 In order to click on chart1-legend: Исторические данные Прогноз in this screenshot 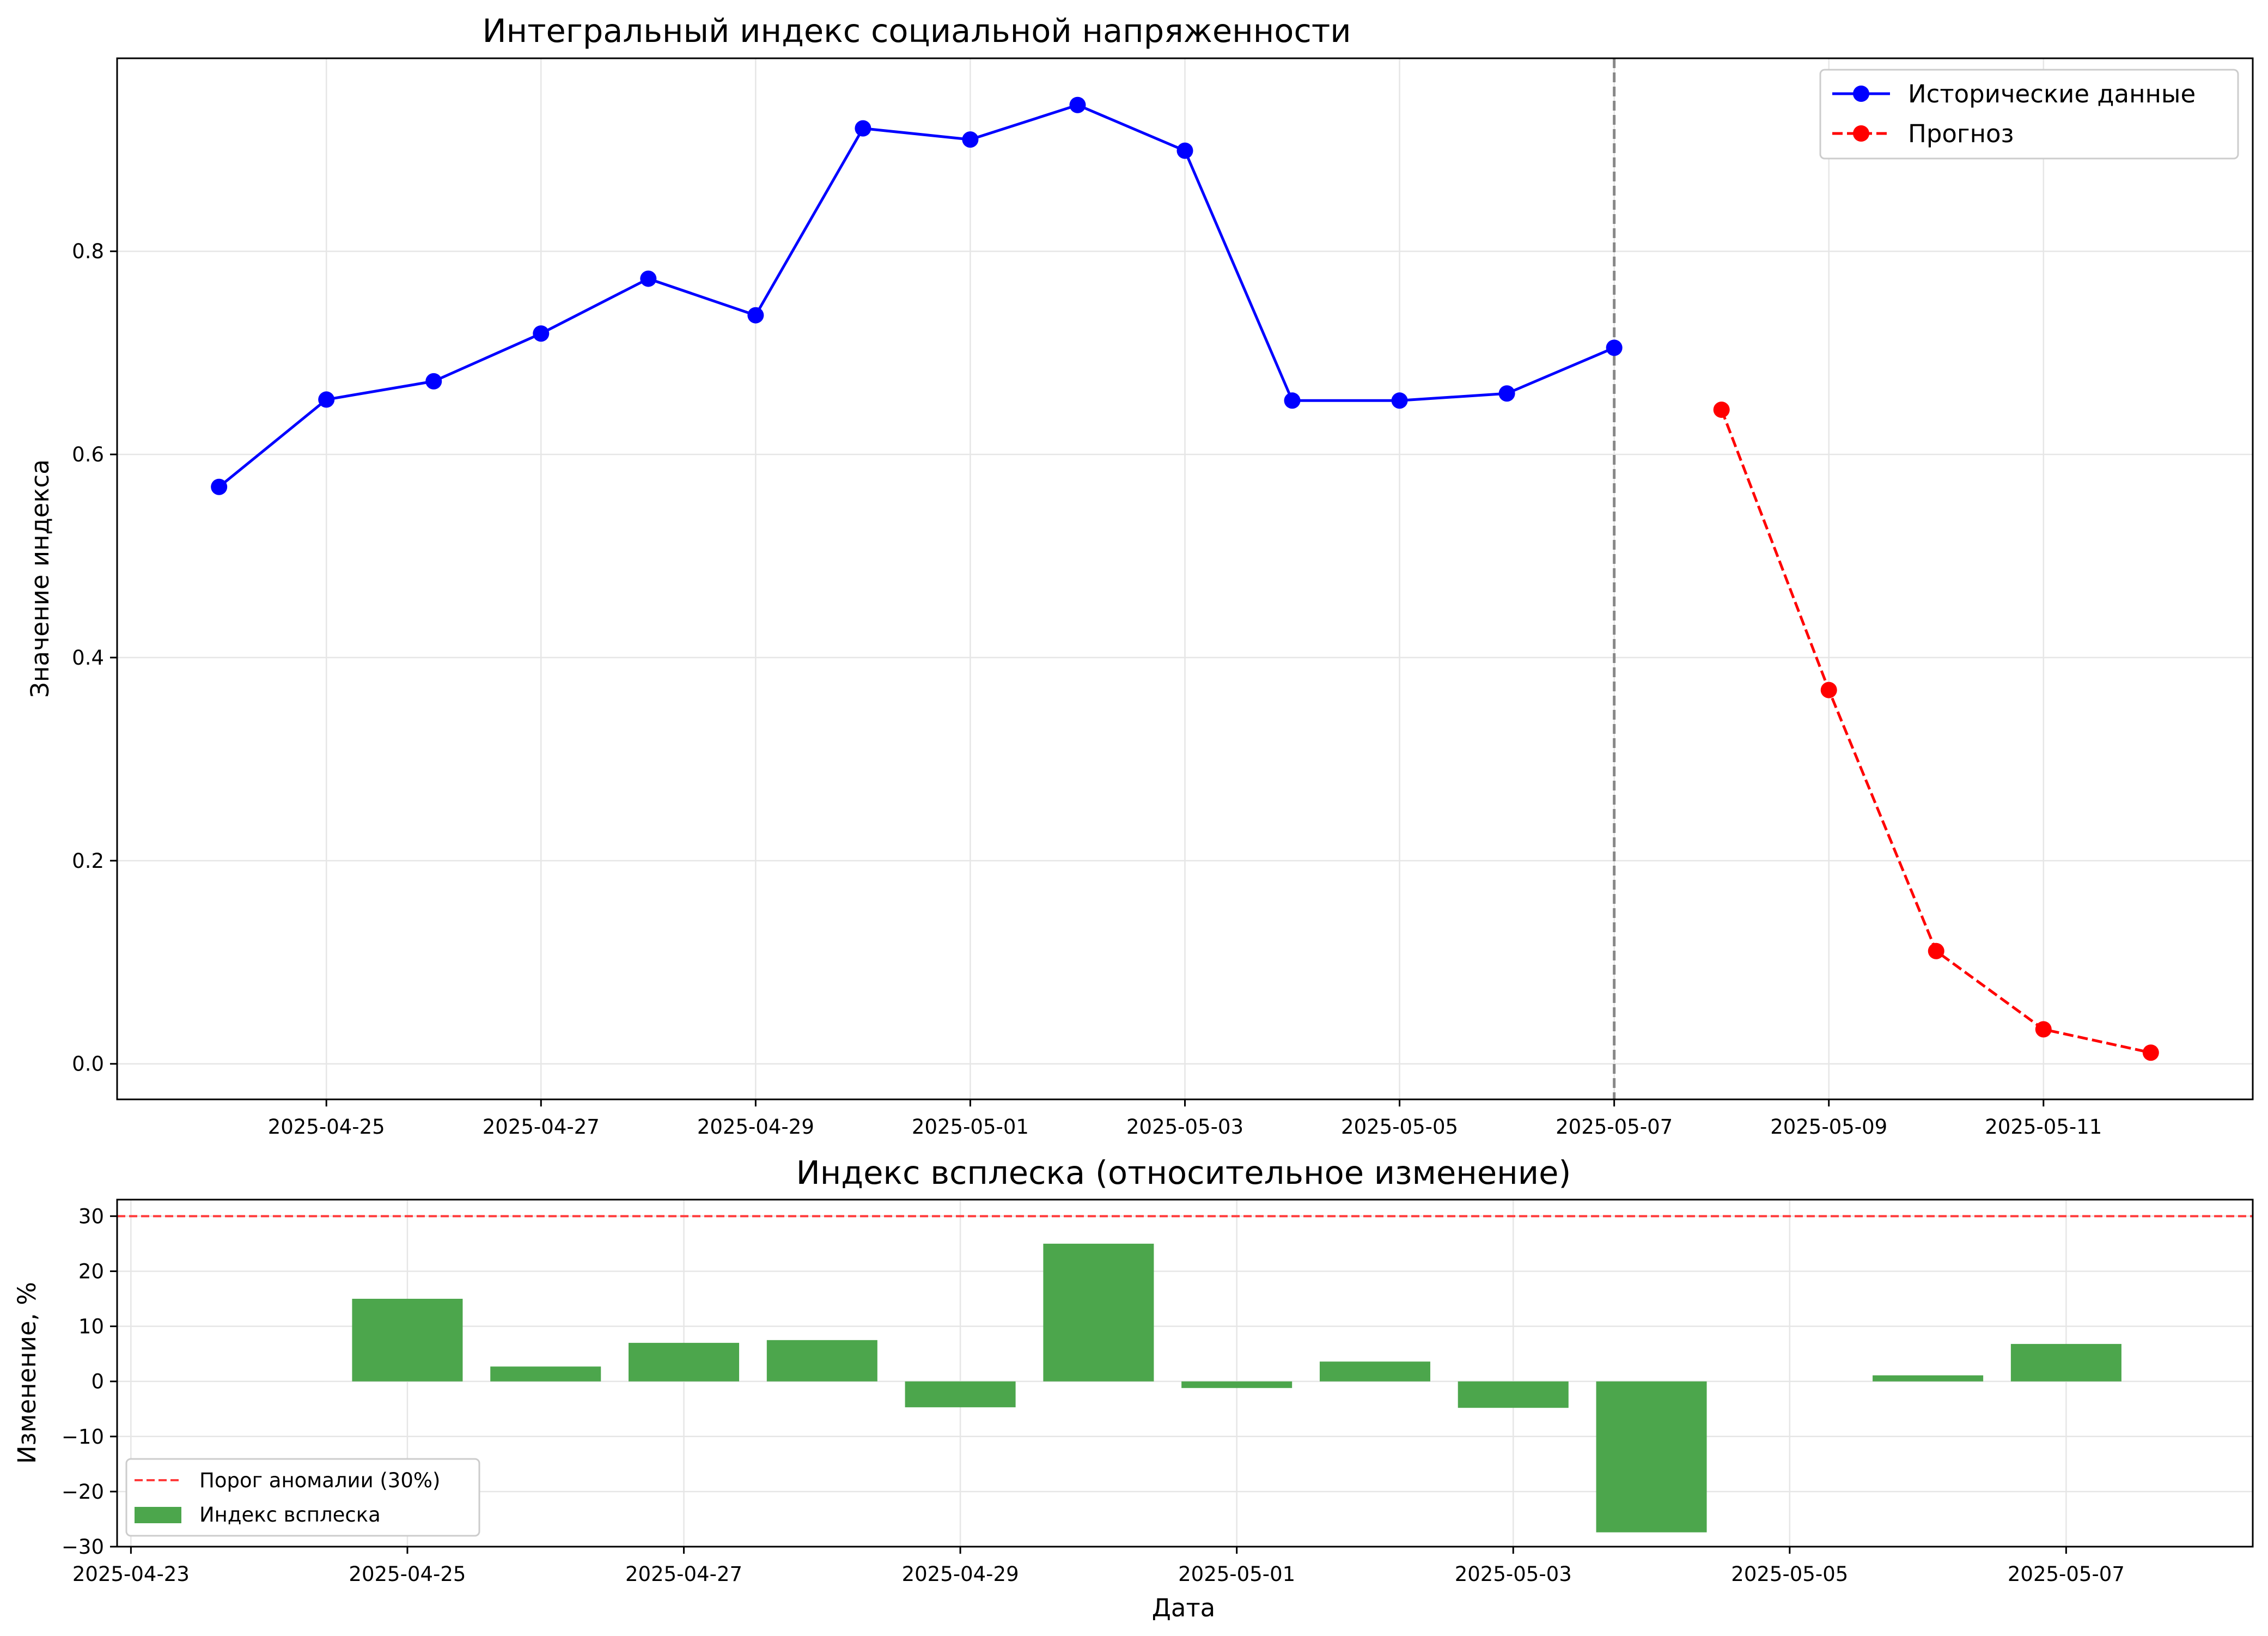, I will do `click(2029, 114)`.